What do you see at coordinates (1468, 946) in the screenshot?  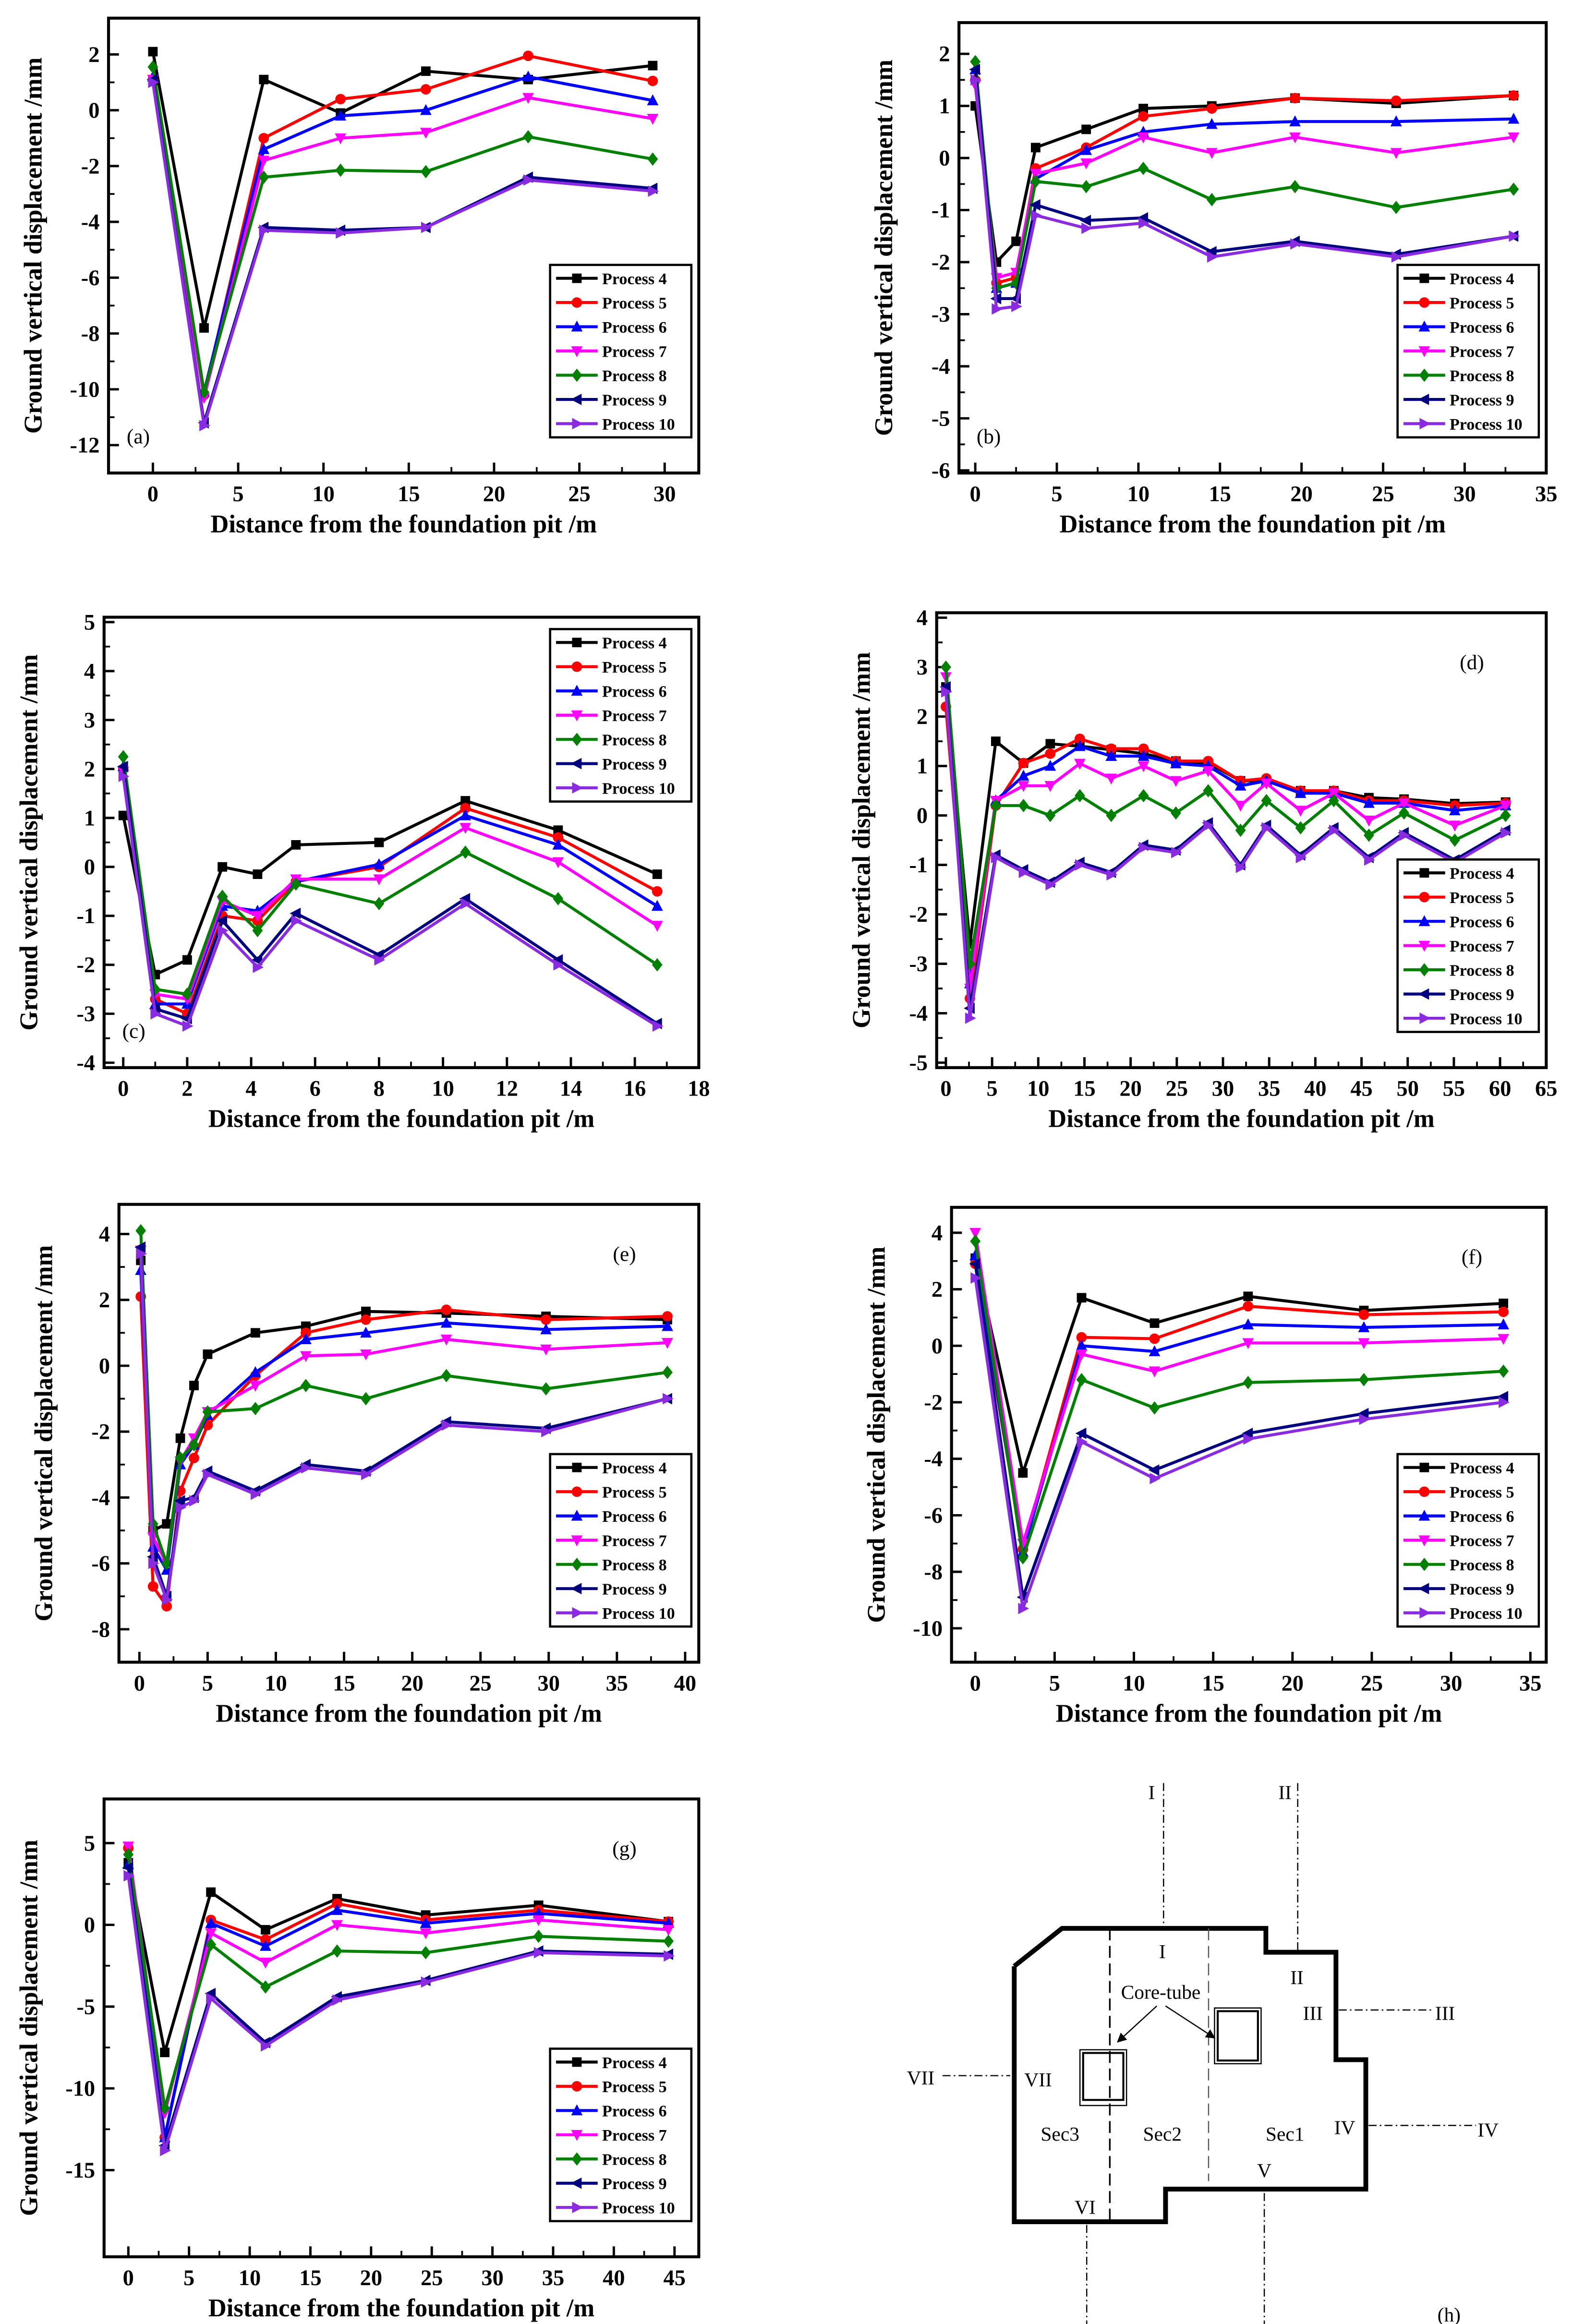 I see `legend-box` at bounding box center [1468, 946].